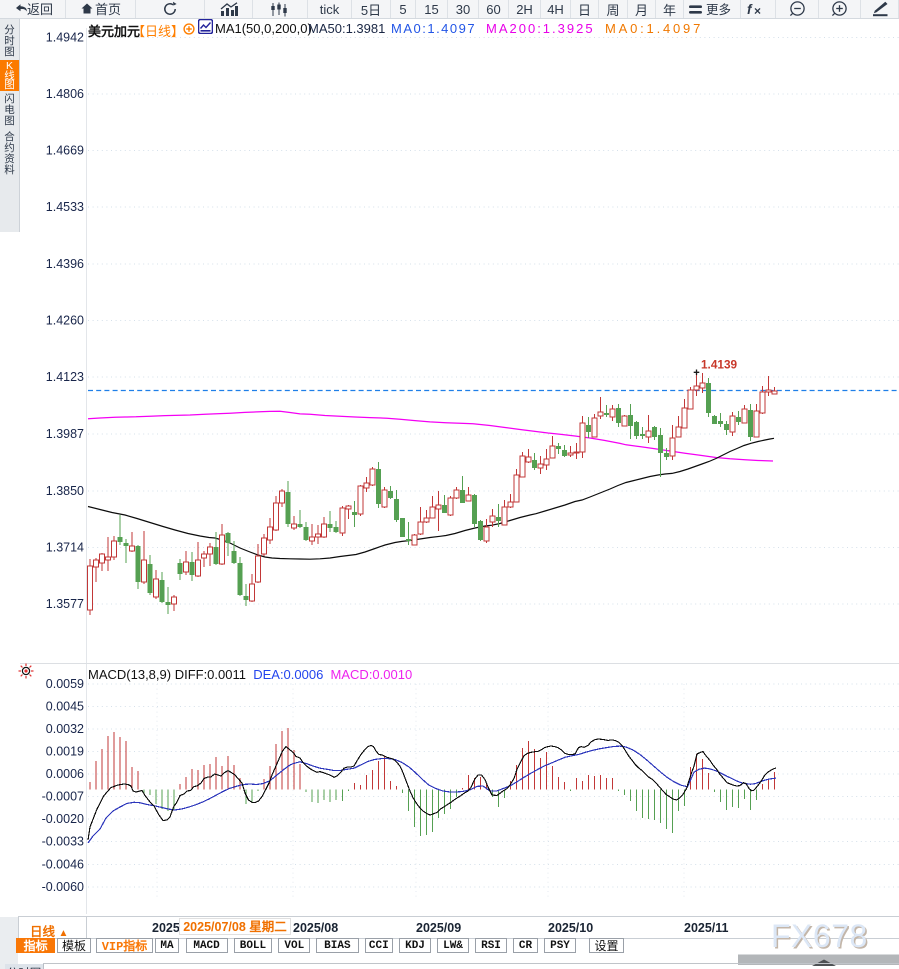  Describe the element at coordinates (750, 9) in the screenshot. I see `svg-text: f` at that location.